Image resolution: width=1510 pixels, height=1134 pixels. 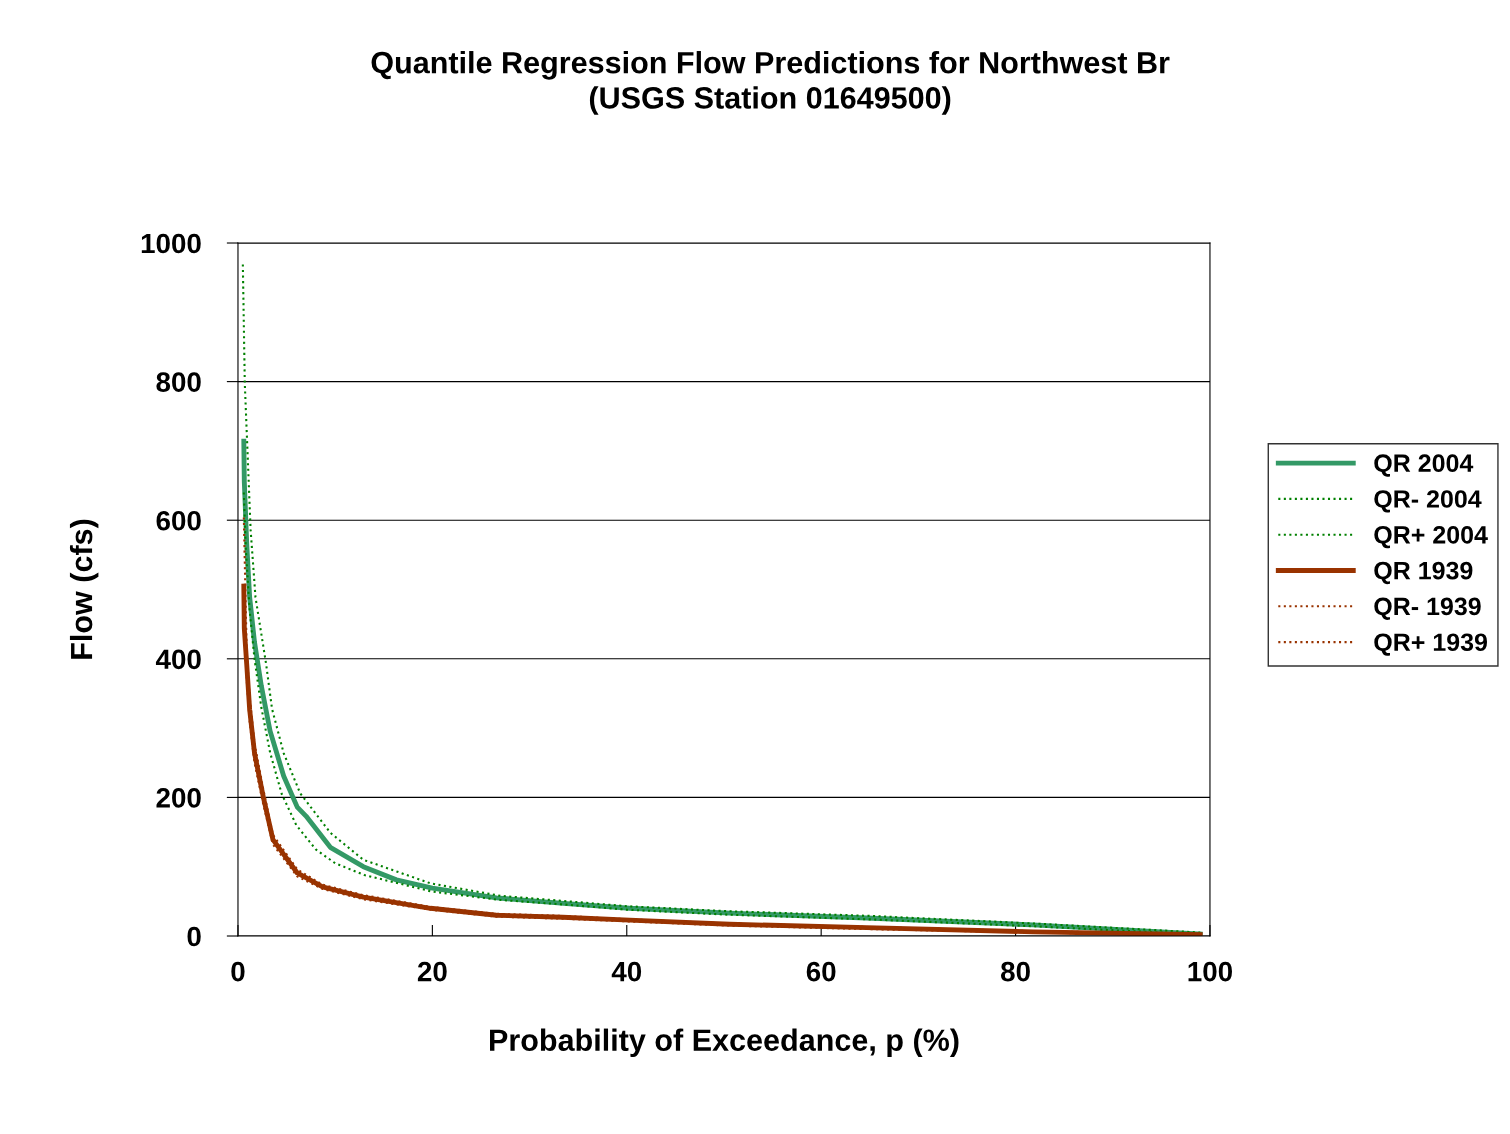 I want to click on legend-label: QR+ 2004, so click(x=1431, y=537).